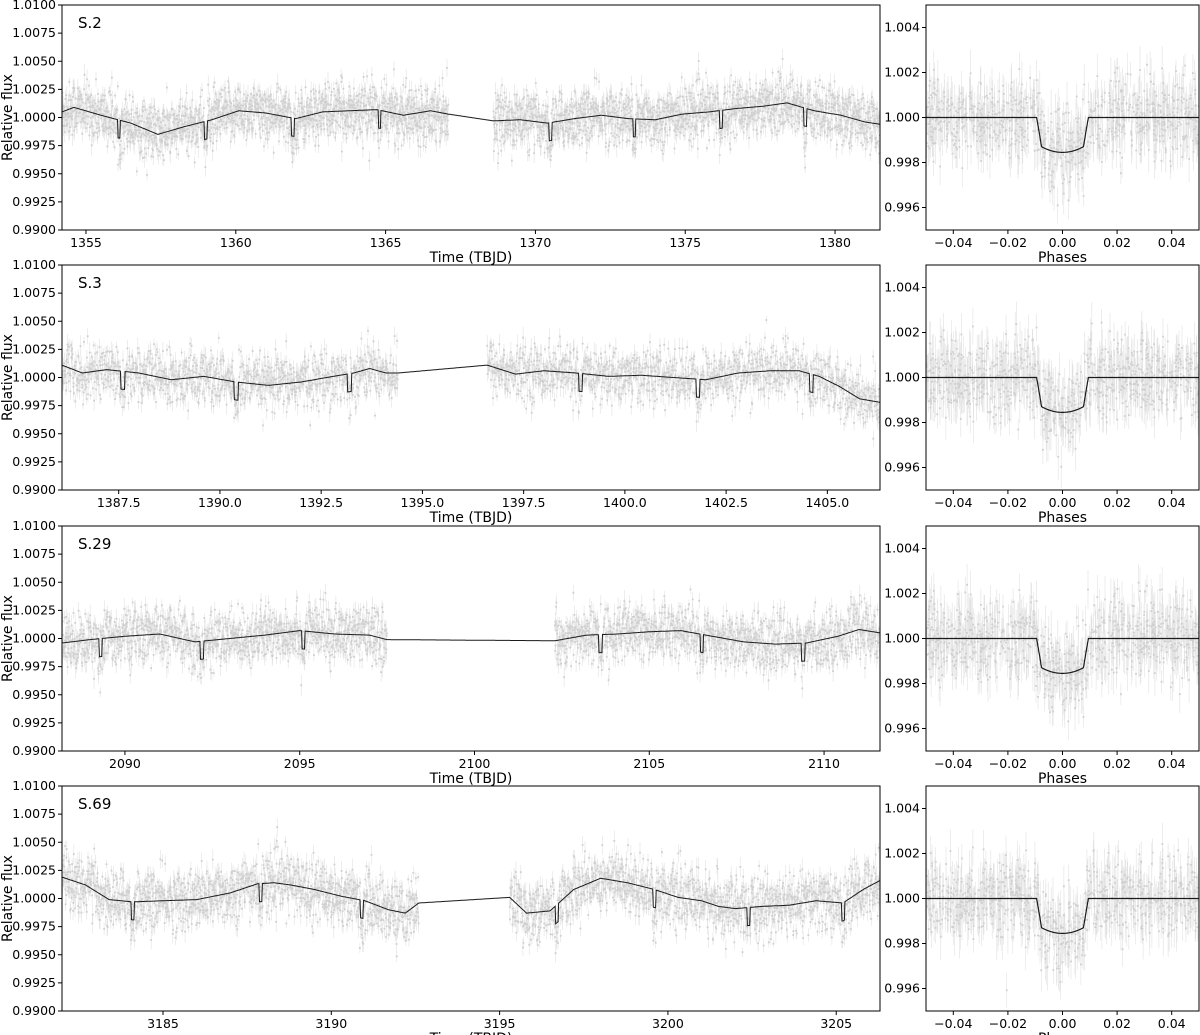  What do you see at coordinates (668, 1023) in the screenshot?
I see `x-tick-label: 3200` at bounding box center [668, 1023].